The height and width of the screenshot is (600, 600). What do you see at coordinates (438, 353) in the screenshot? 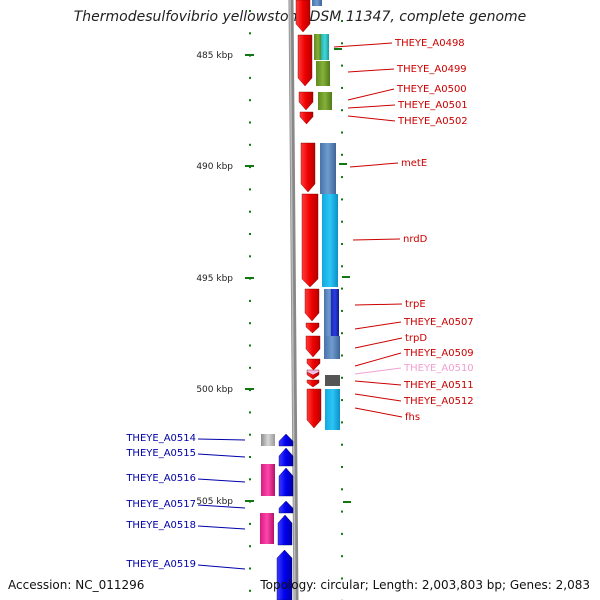
I see `gene-label-theye-a0509: THEYE_A0509` at bounding box center [438, 353].